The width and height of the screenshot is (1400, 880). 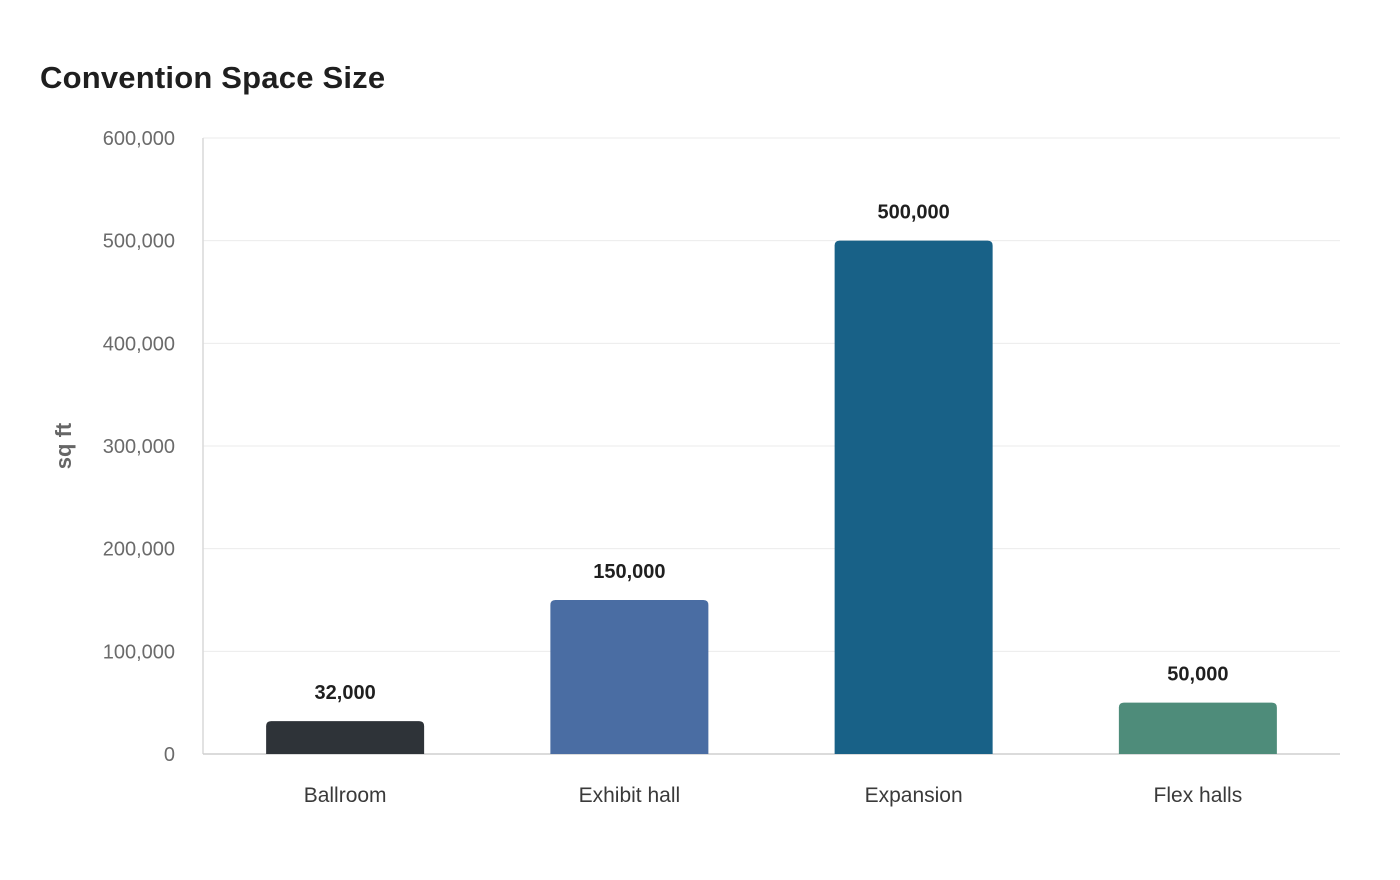 What do you see at coordinates (139, 550) in the screenshot?
I see `y-tick-label: 200,000` at bounding box center [139, 550].